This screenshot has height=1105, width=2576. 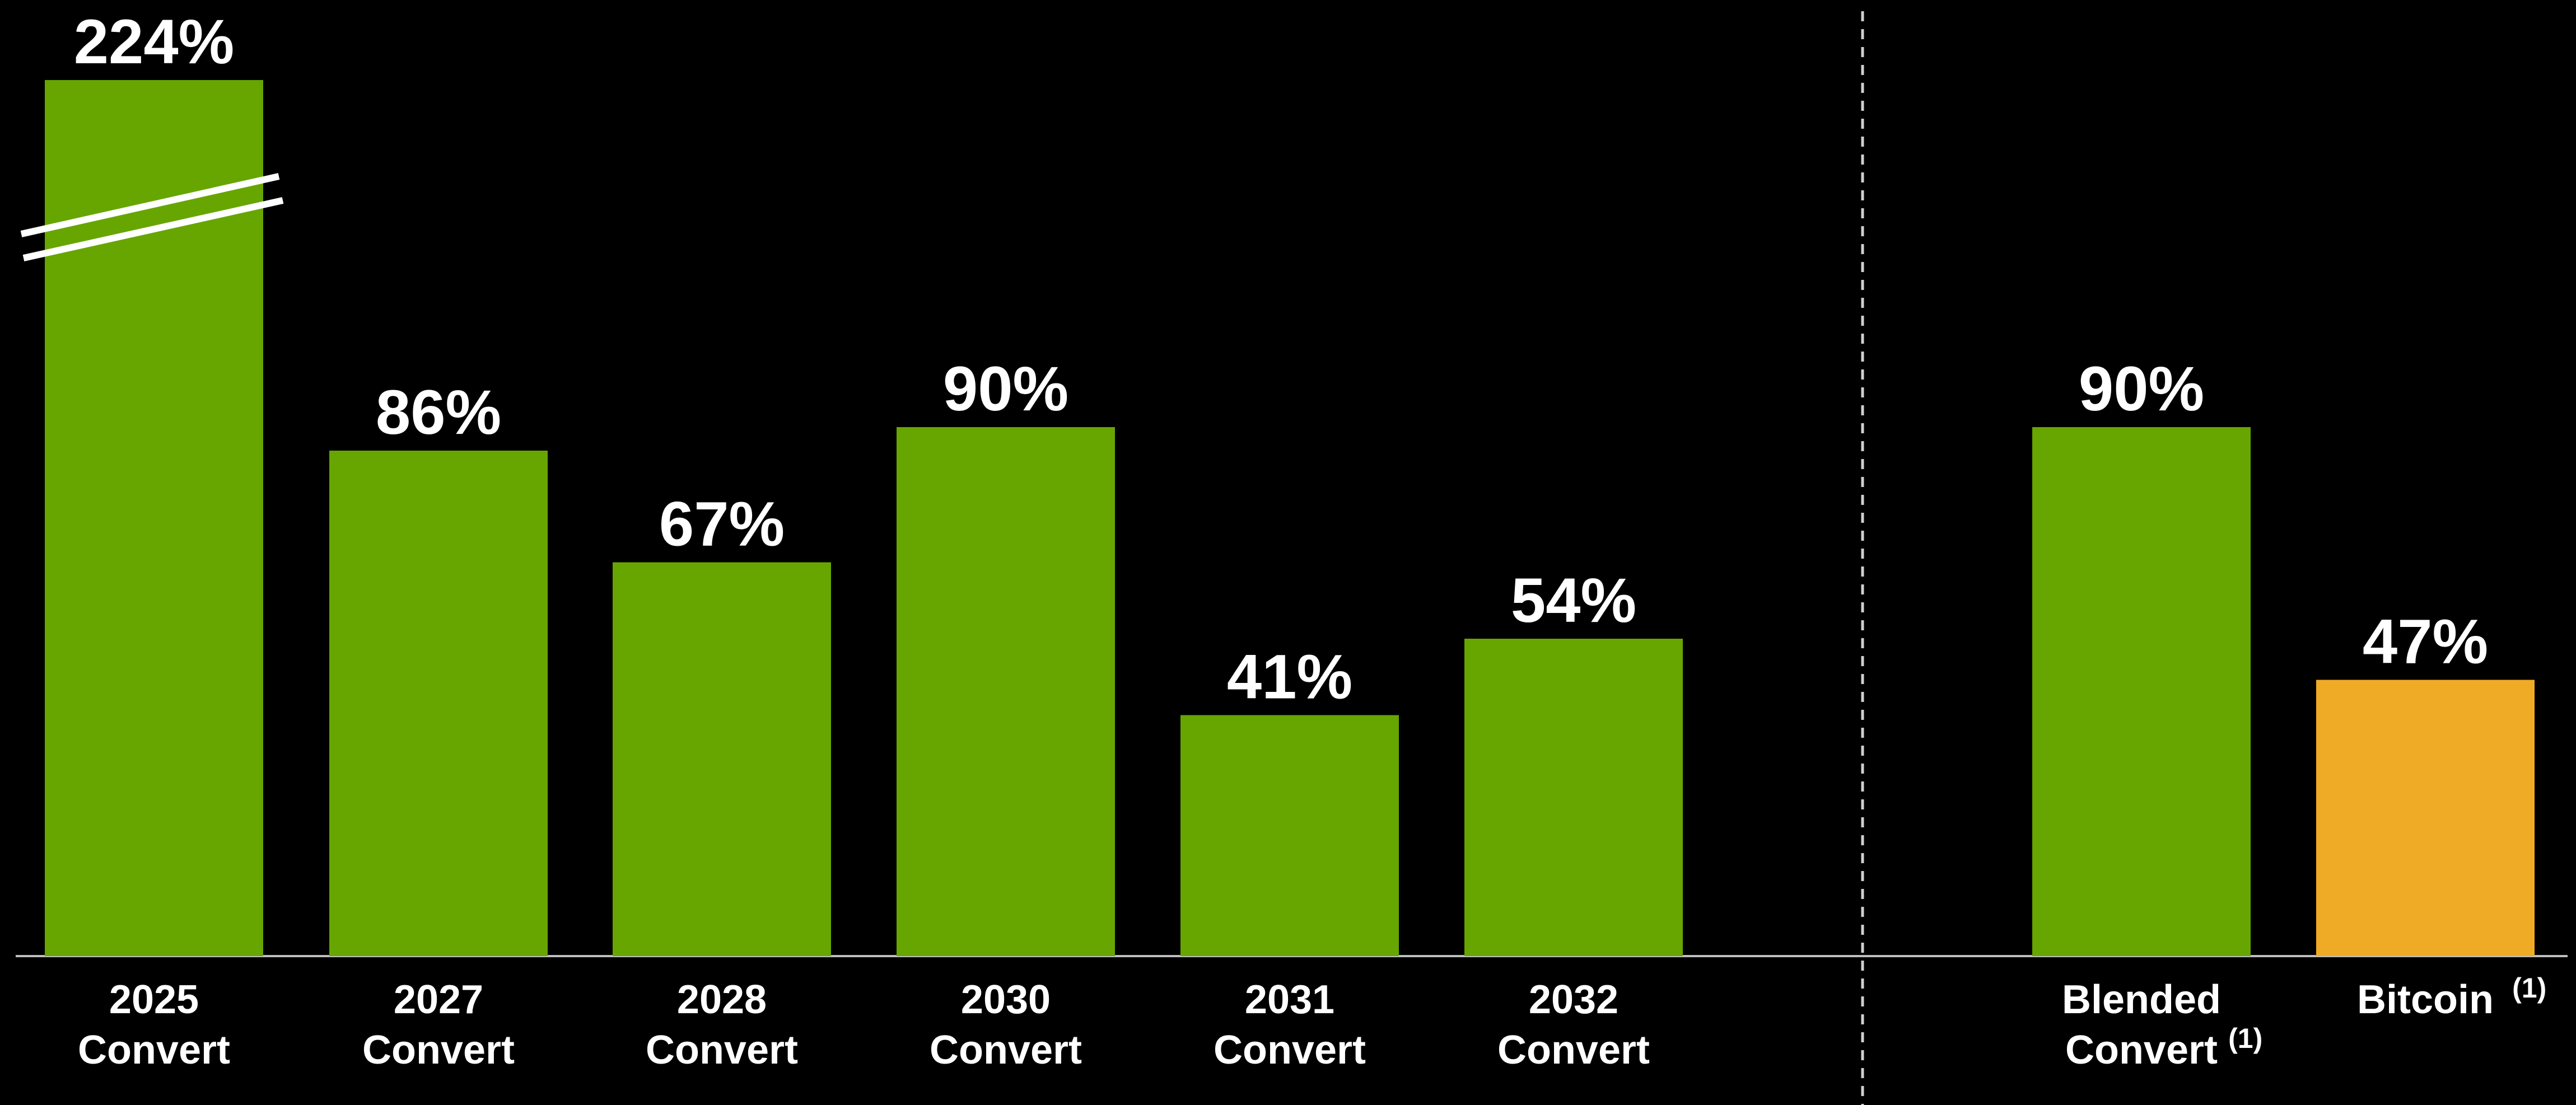 What do you see at coordinates (2529, 988) in the screenshot?
I see `footnote-marker-7: (1)` at bounding box center [2529, 988].